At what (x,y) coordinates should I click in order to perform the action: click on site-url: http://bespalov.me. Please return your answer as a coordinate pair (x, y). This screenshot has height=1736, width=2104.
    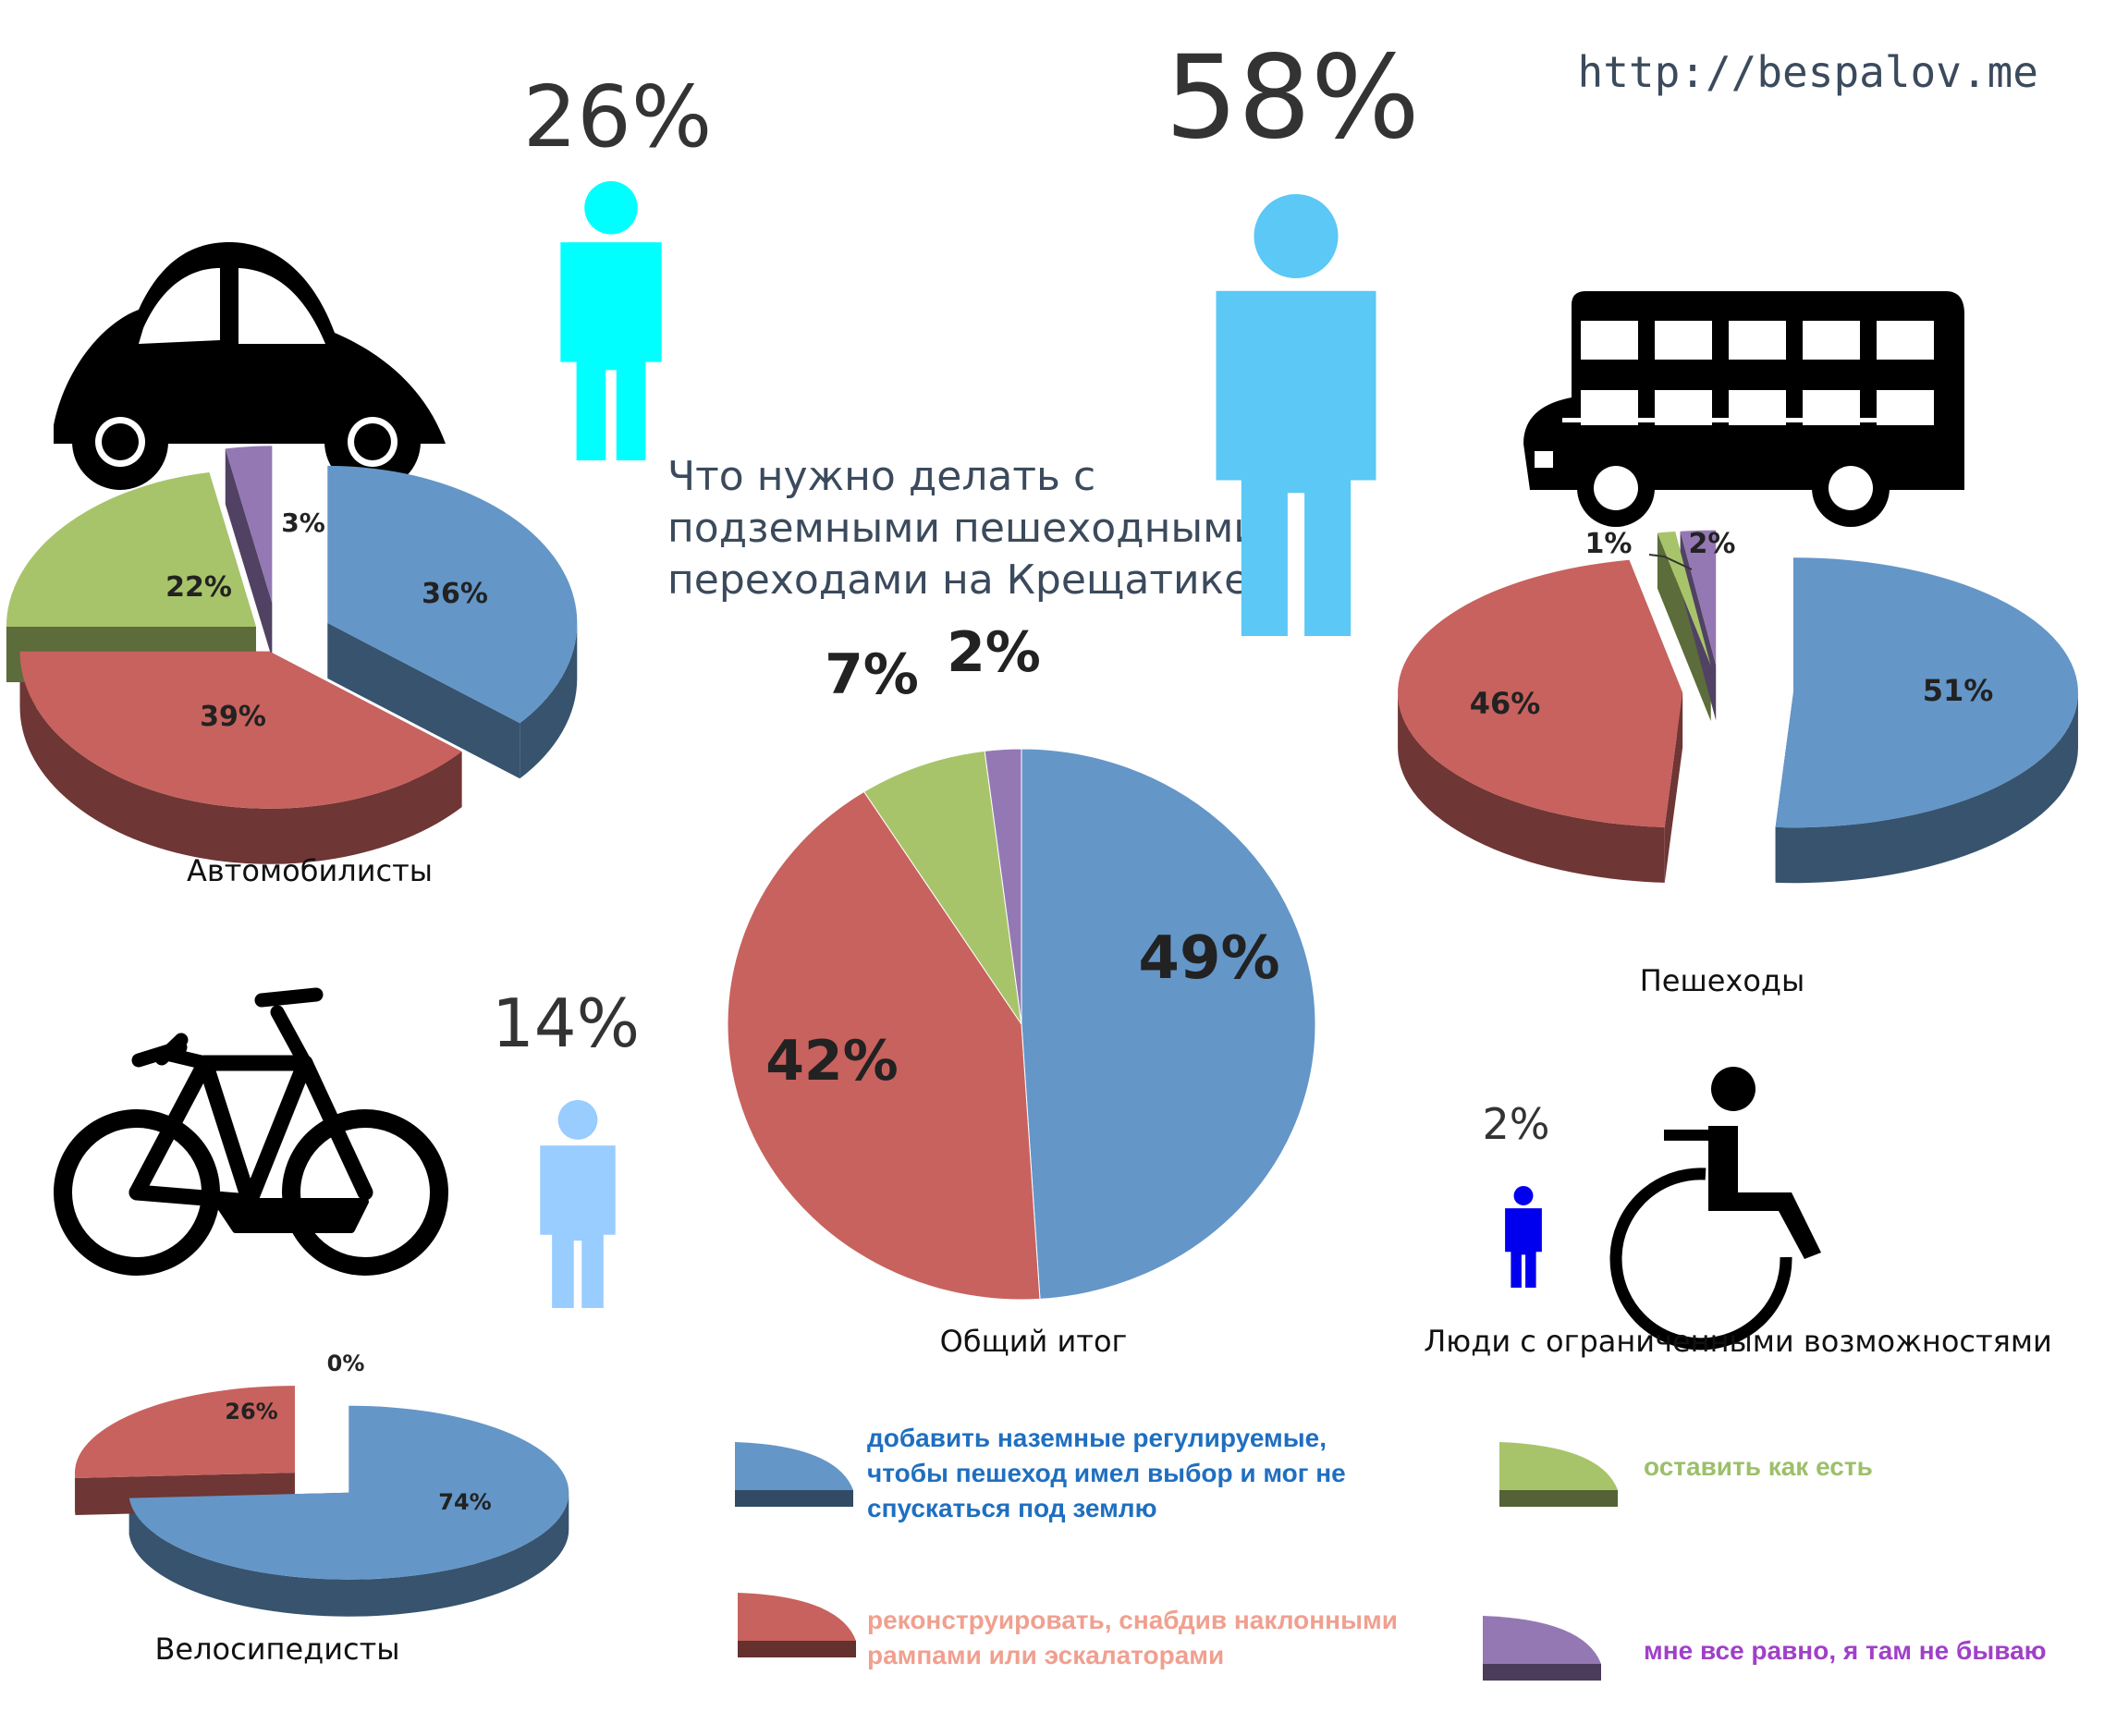
    Looking at the image, I should click on (1808, 72).